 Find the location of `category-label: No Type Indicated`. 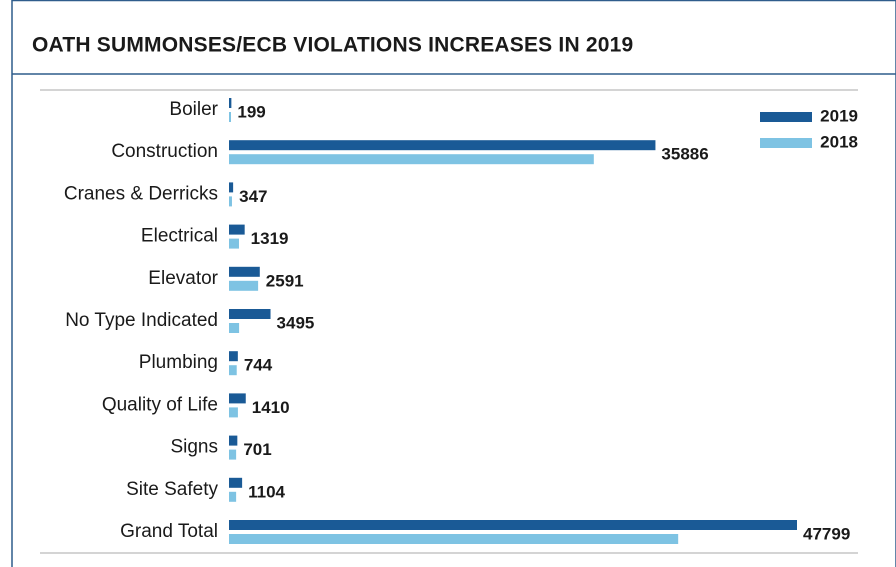

category-label: No Type Indicated is located at coordinates (141, 320).